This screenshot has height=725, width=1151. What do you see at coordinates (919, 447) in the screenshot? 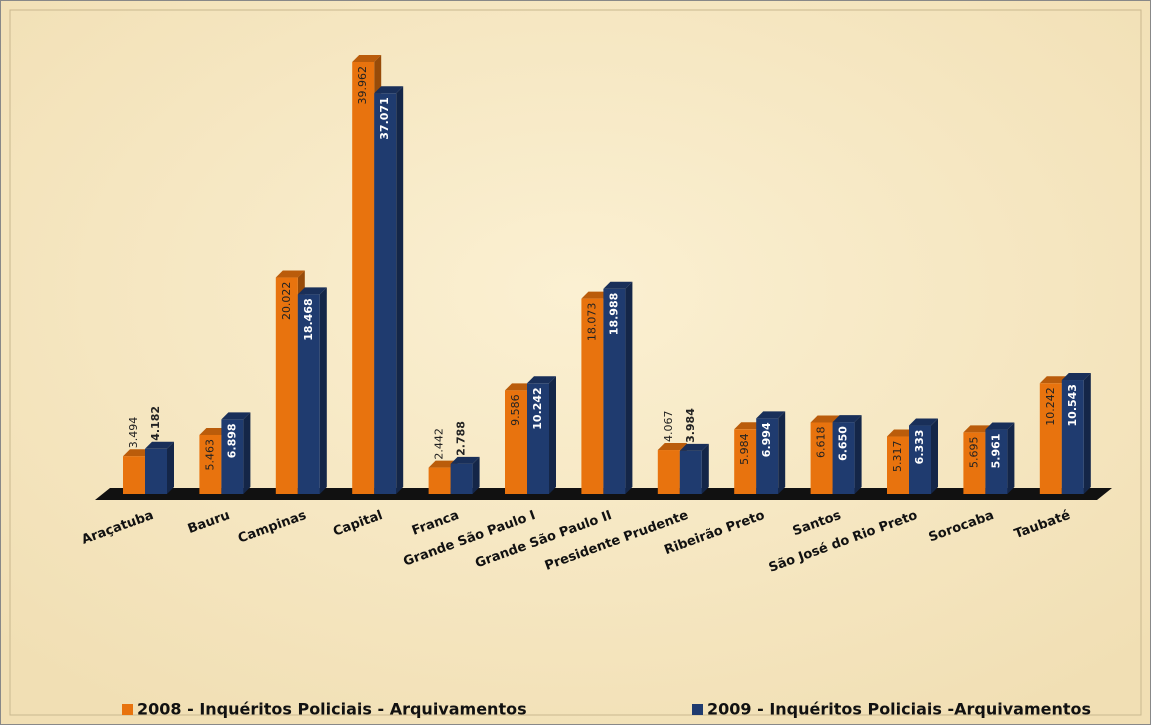
I see `data-label: 6.333` at bounding box center [919, 447].